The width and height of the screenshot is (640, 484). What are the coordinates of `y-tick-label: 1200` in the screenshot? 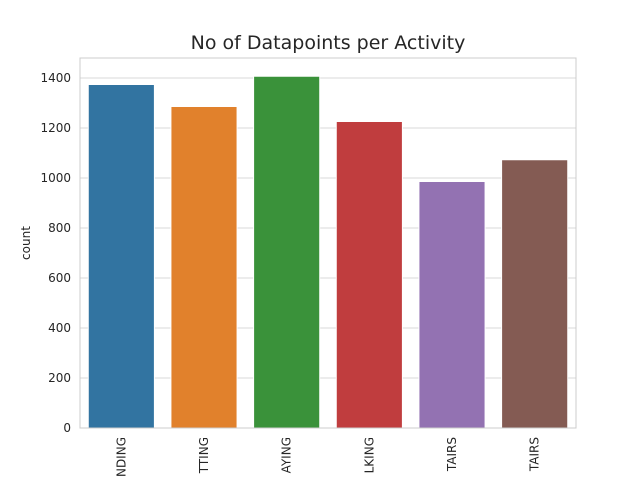 It's located at (55, 128).